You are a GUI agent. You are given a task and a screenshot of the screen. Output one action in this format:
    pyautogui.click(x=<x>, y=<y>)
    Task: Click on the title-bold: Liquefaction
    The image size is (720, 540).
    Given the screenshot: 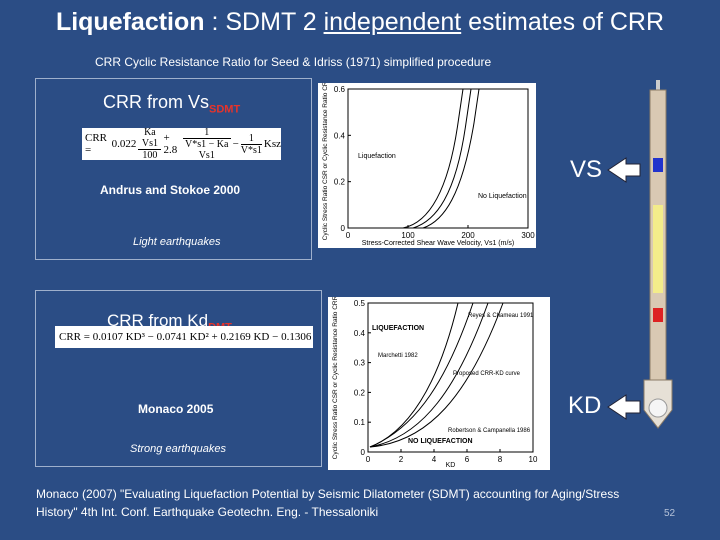 What is the action you would take?
    pyautogui.click(x=130, y=22)
    